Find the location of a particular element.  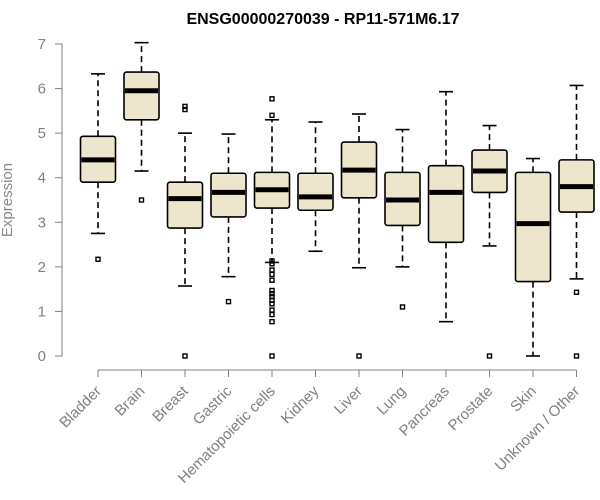

y-tick-label: 4 is located at coordinates (42, 178).